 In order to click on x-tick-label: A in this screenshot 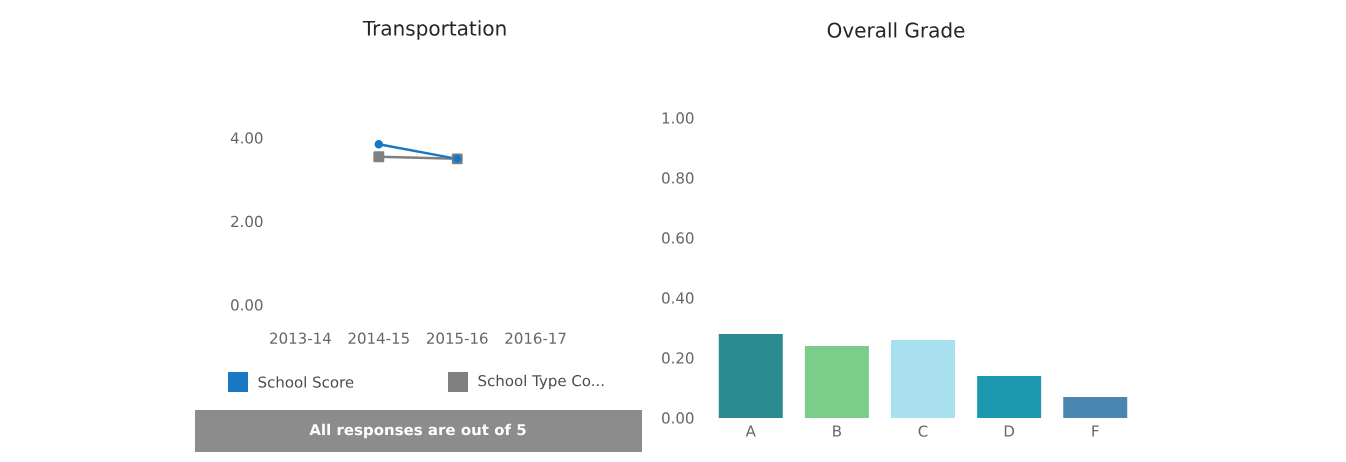, I will do `click(750, 431)`.